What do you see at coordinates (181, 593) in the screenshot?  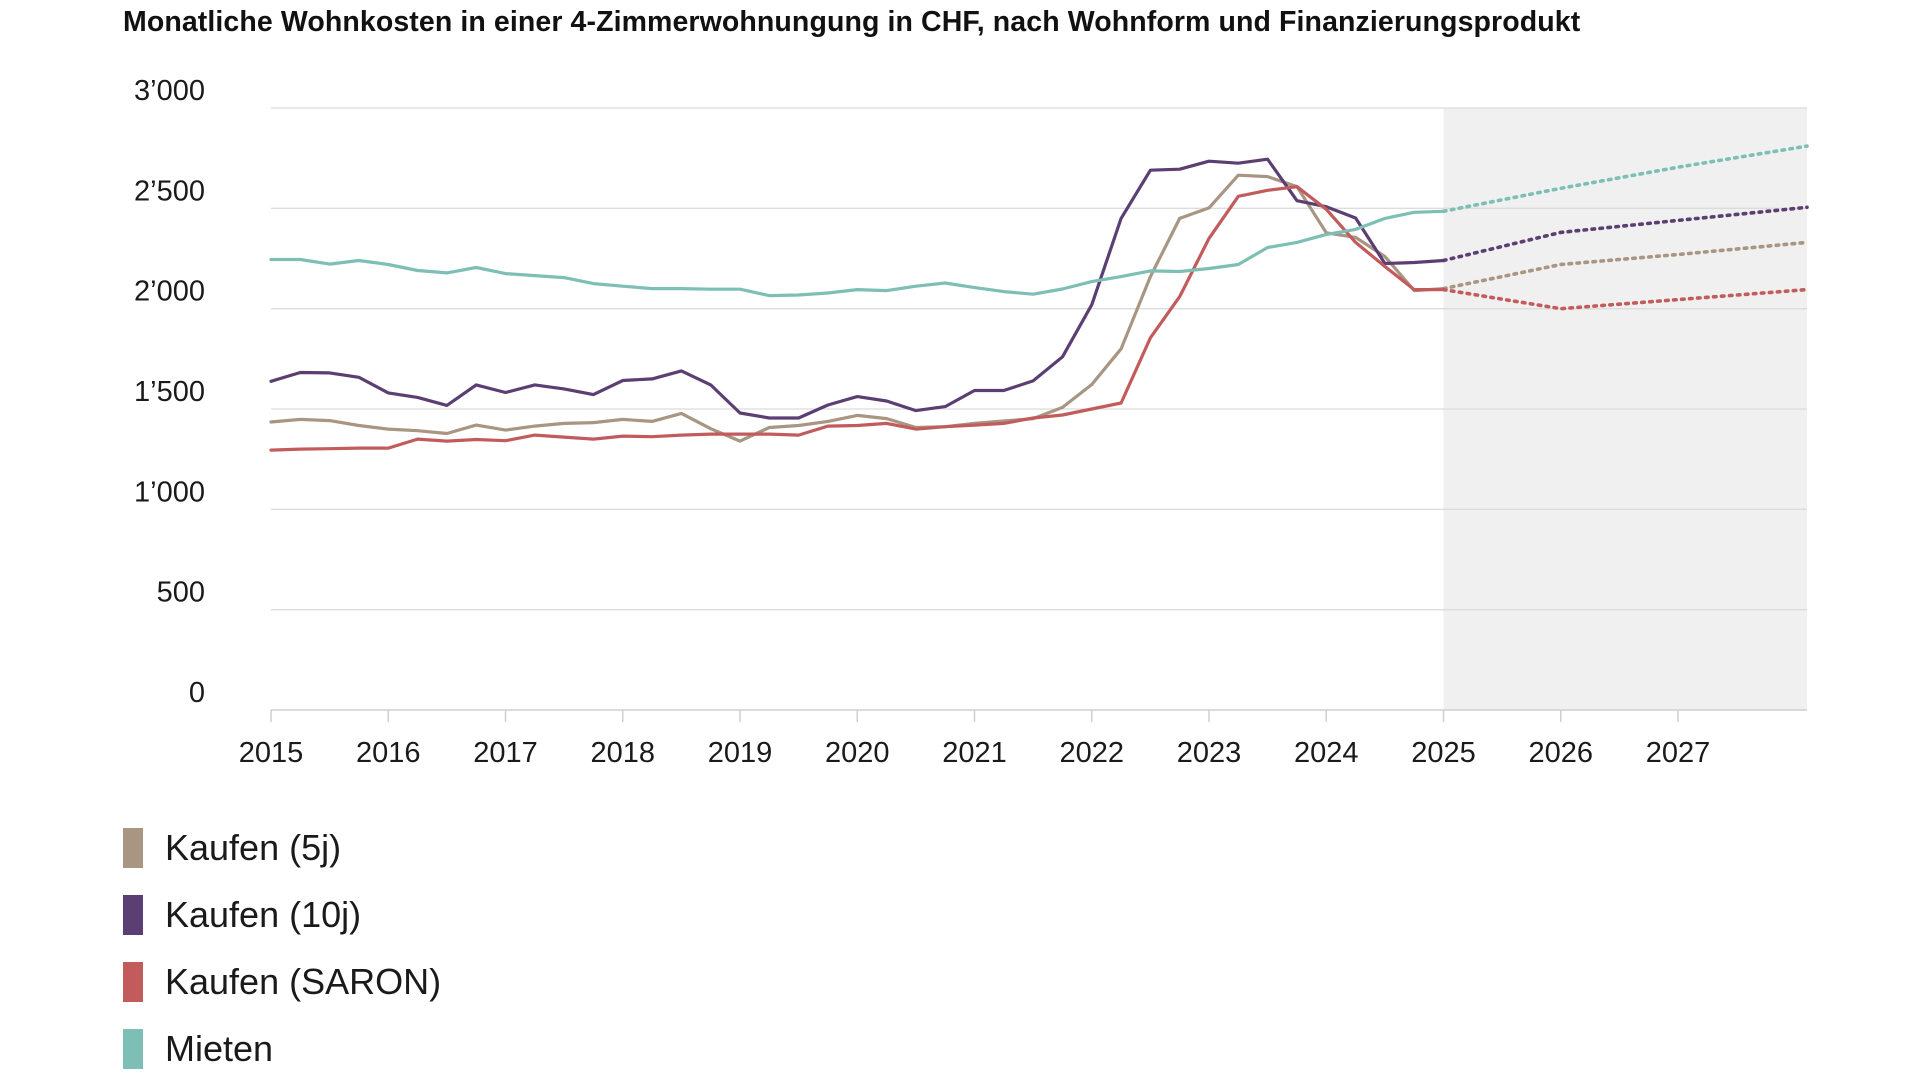 I see `y-tick-label: 500` at bounding box center [181, 593].